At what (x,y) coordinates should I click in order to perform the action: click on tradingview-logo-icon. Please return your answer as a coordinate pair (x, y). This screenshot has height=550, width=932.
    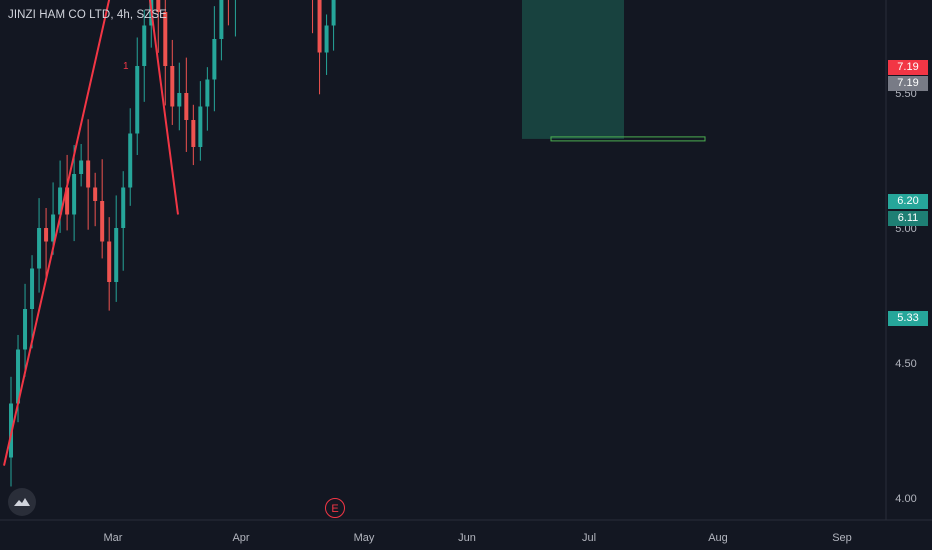
    Looking at the image, I should click on (22, 502).